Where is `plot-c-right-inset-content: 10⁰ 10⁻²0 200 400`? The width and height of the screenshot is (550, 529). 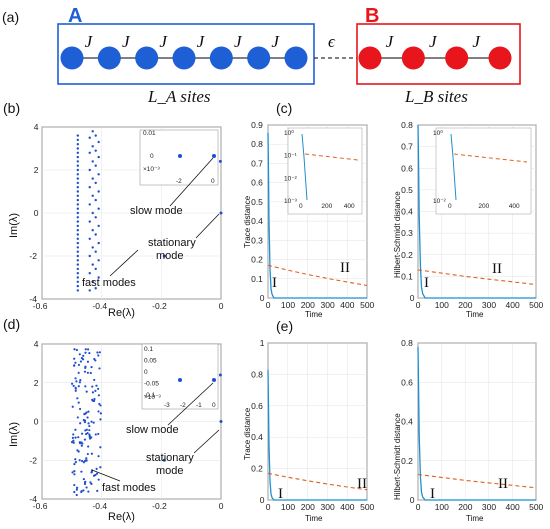
plot-c-right-inset-content: 10⁰ 10⁻²0 200 400 is located at coordinates (480, 169).